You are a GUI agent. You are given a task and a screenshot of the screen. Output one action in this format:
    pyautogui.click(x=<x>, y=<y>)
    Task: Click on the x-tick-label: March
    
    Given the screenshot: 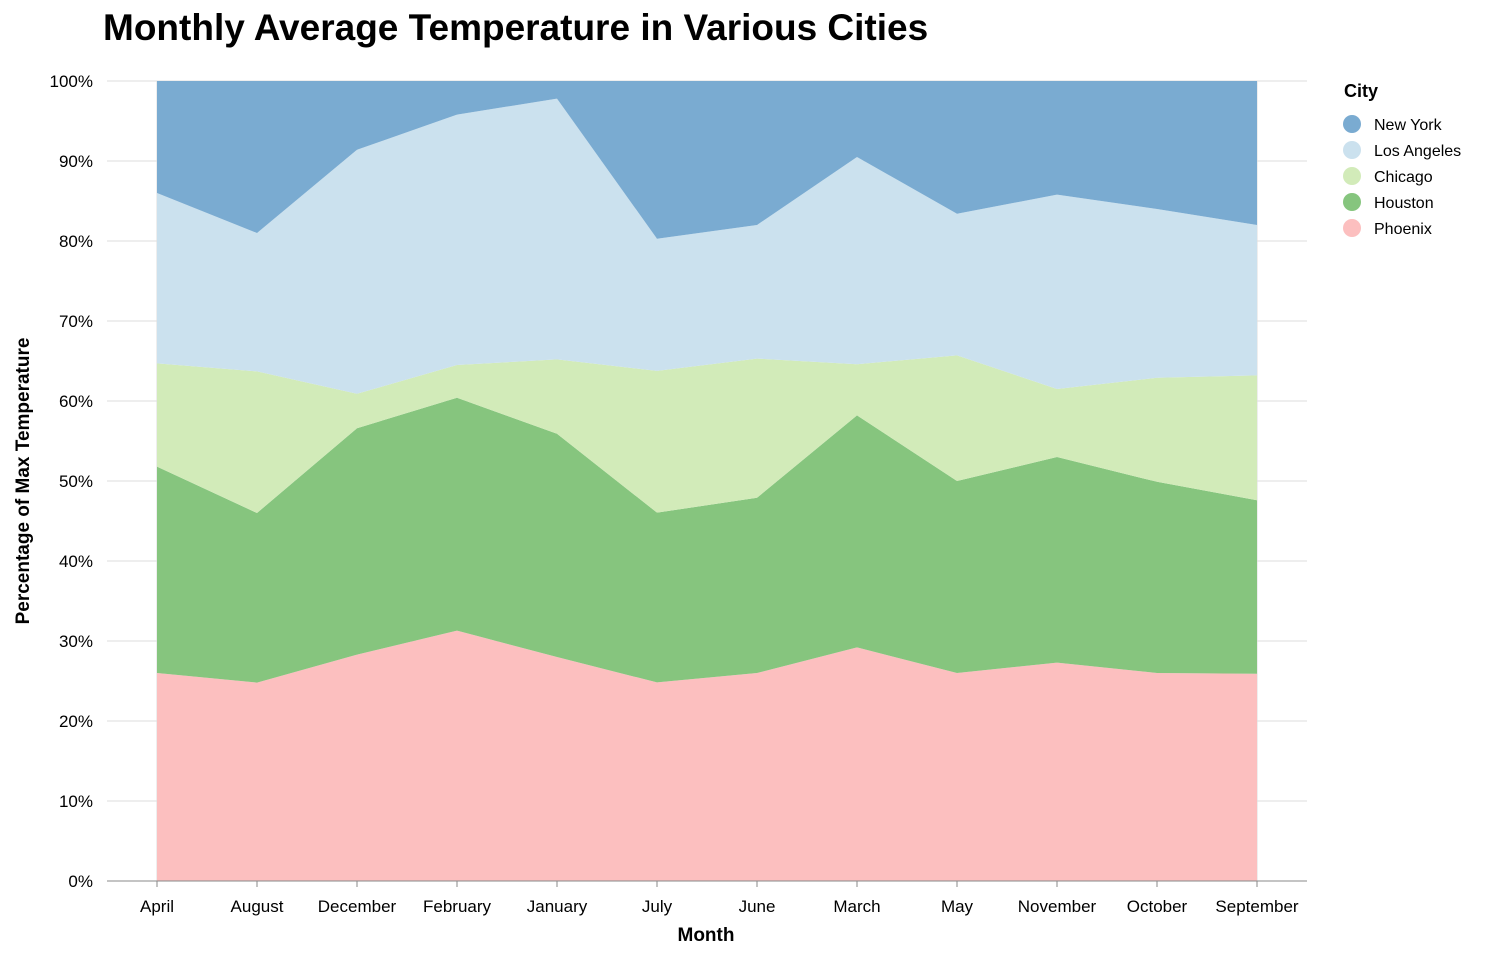 What is the action you would take?
    pyautogui.click(x=856, y=906)
    